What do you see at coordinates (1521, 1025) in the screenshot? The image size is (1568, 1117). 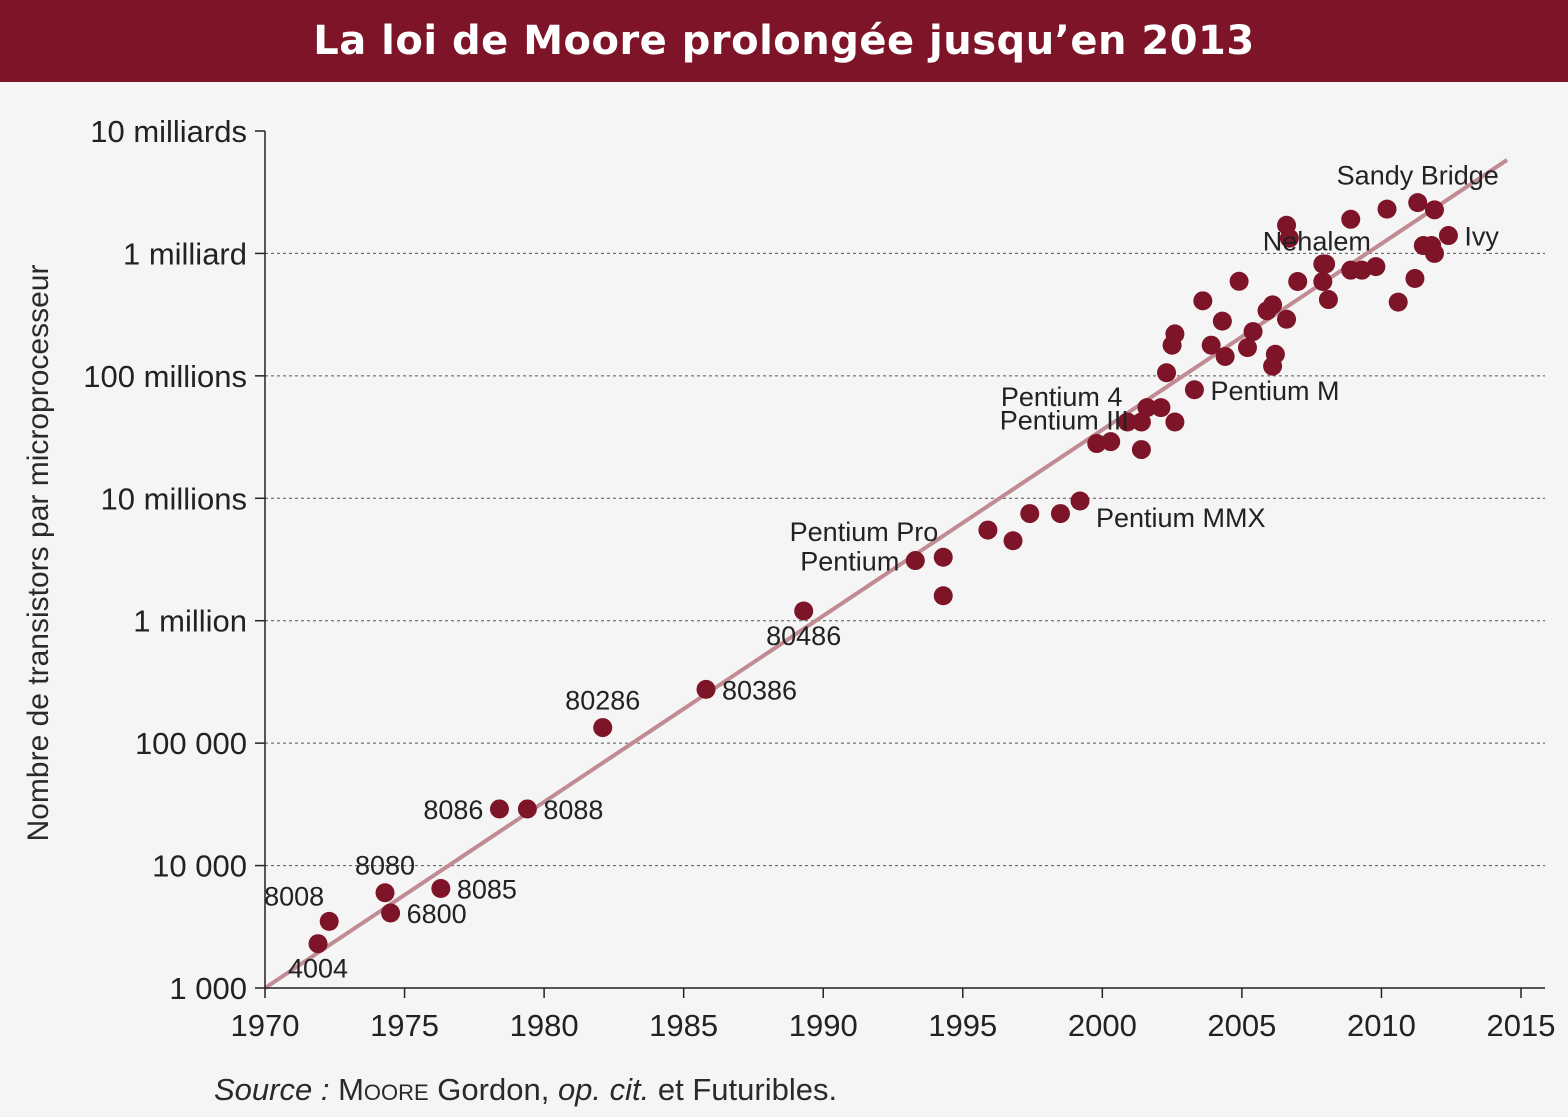 I see `x-tick-label: 2015` at bounding box center [1521, 1025].